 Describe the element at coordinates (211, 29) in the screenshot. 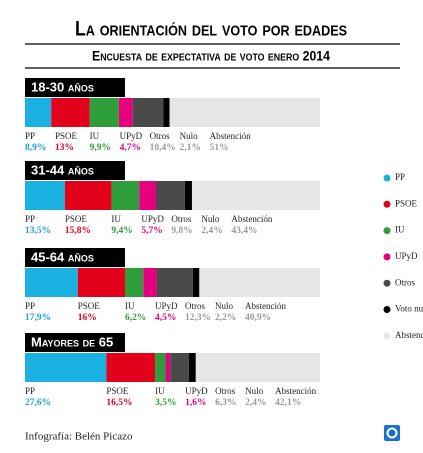

I see `chart-title: La orientación del voto por edades` at that location.